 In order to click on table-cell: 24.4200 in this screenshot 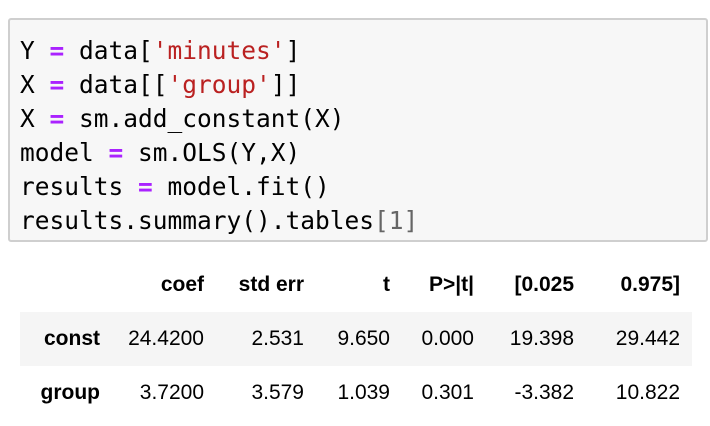, I will do `click(166, 338)`.